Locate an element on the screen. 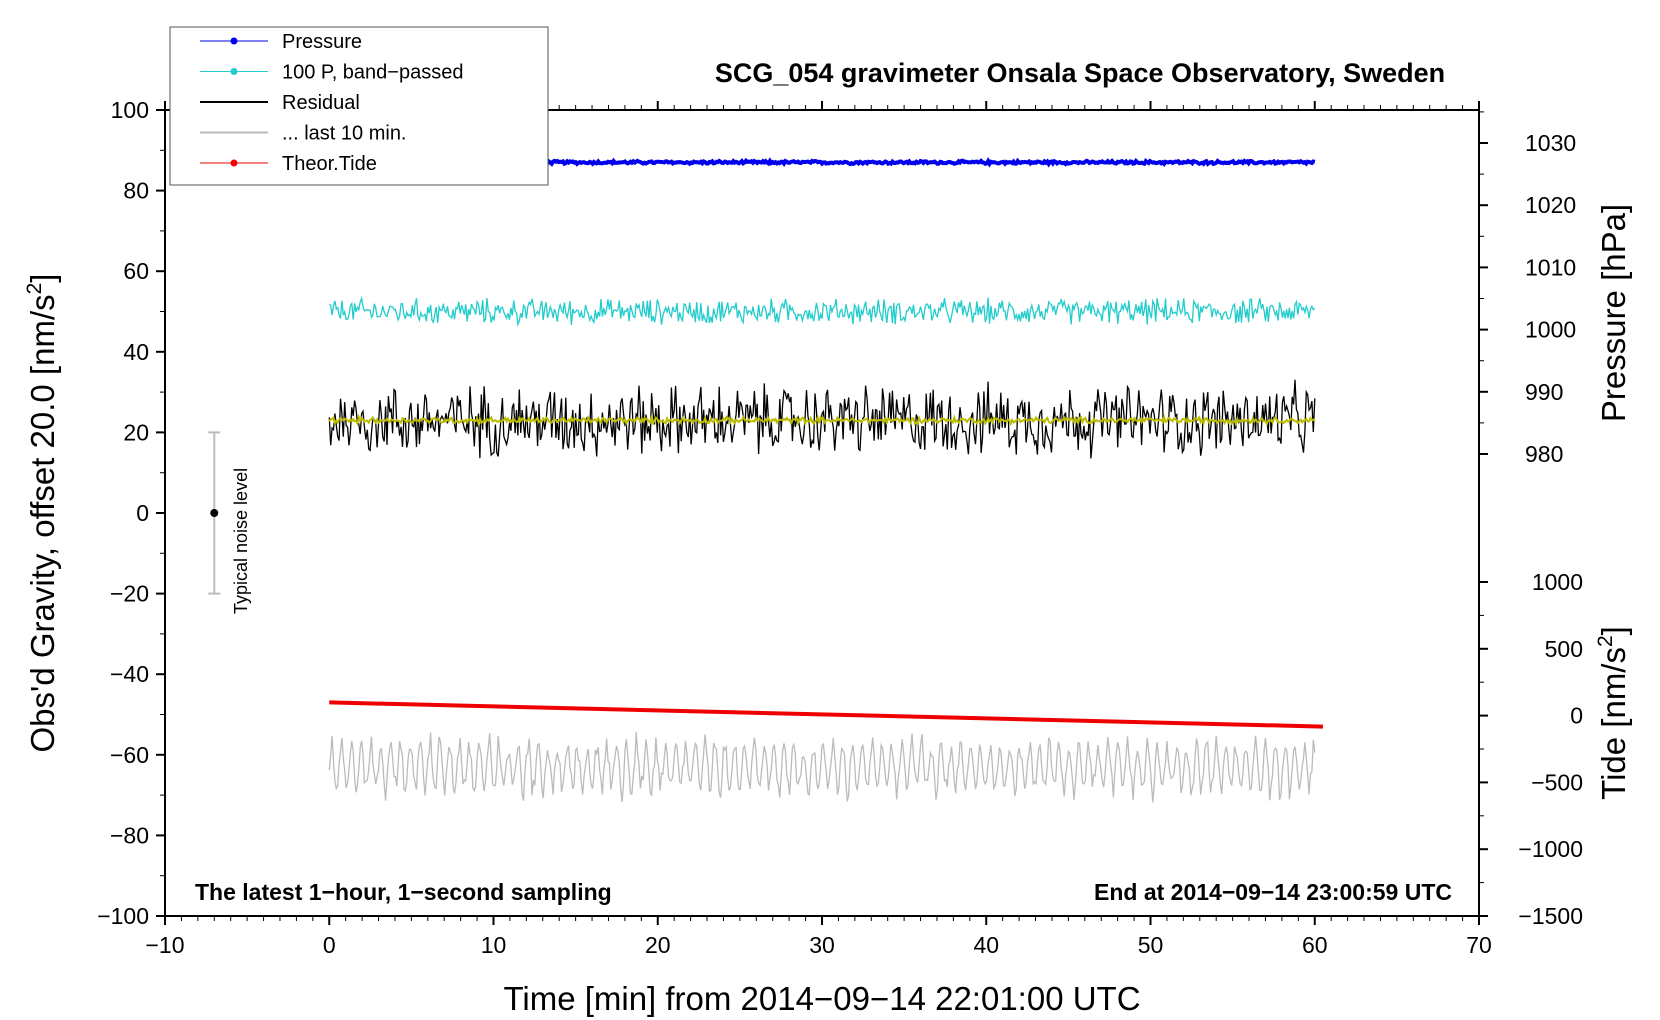 The height and width of the screenshot is (1020, 1660). noise-bar-dot is located at coordinates (214, 513).